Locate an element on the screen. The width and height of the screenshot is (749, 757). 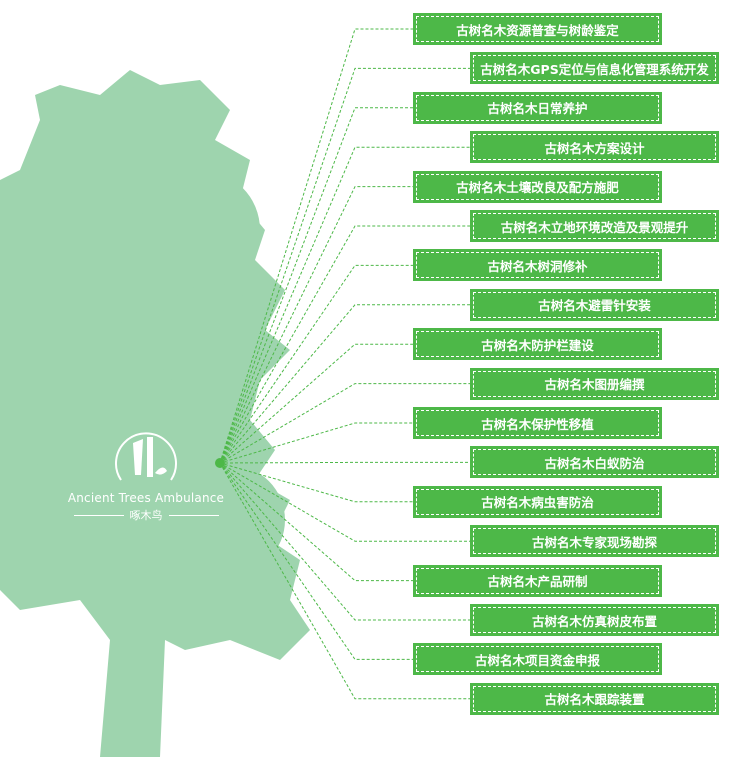
service-item-label: 古树名木产品研制 is located at coordinates (537, 580).